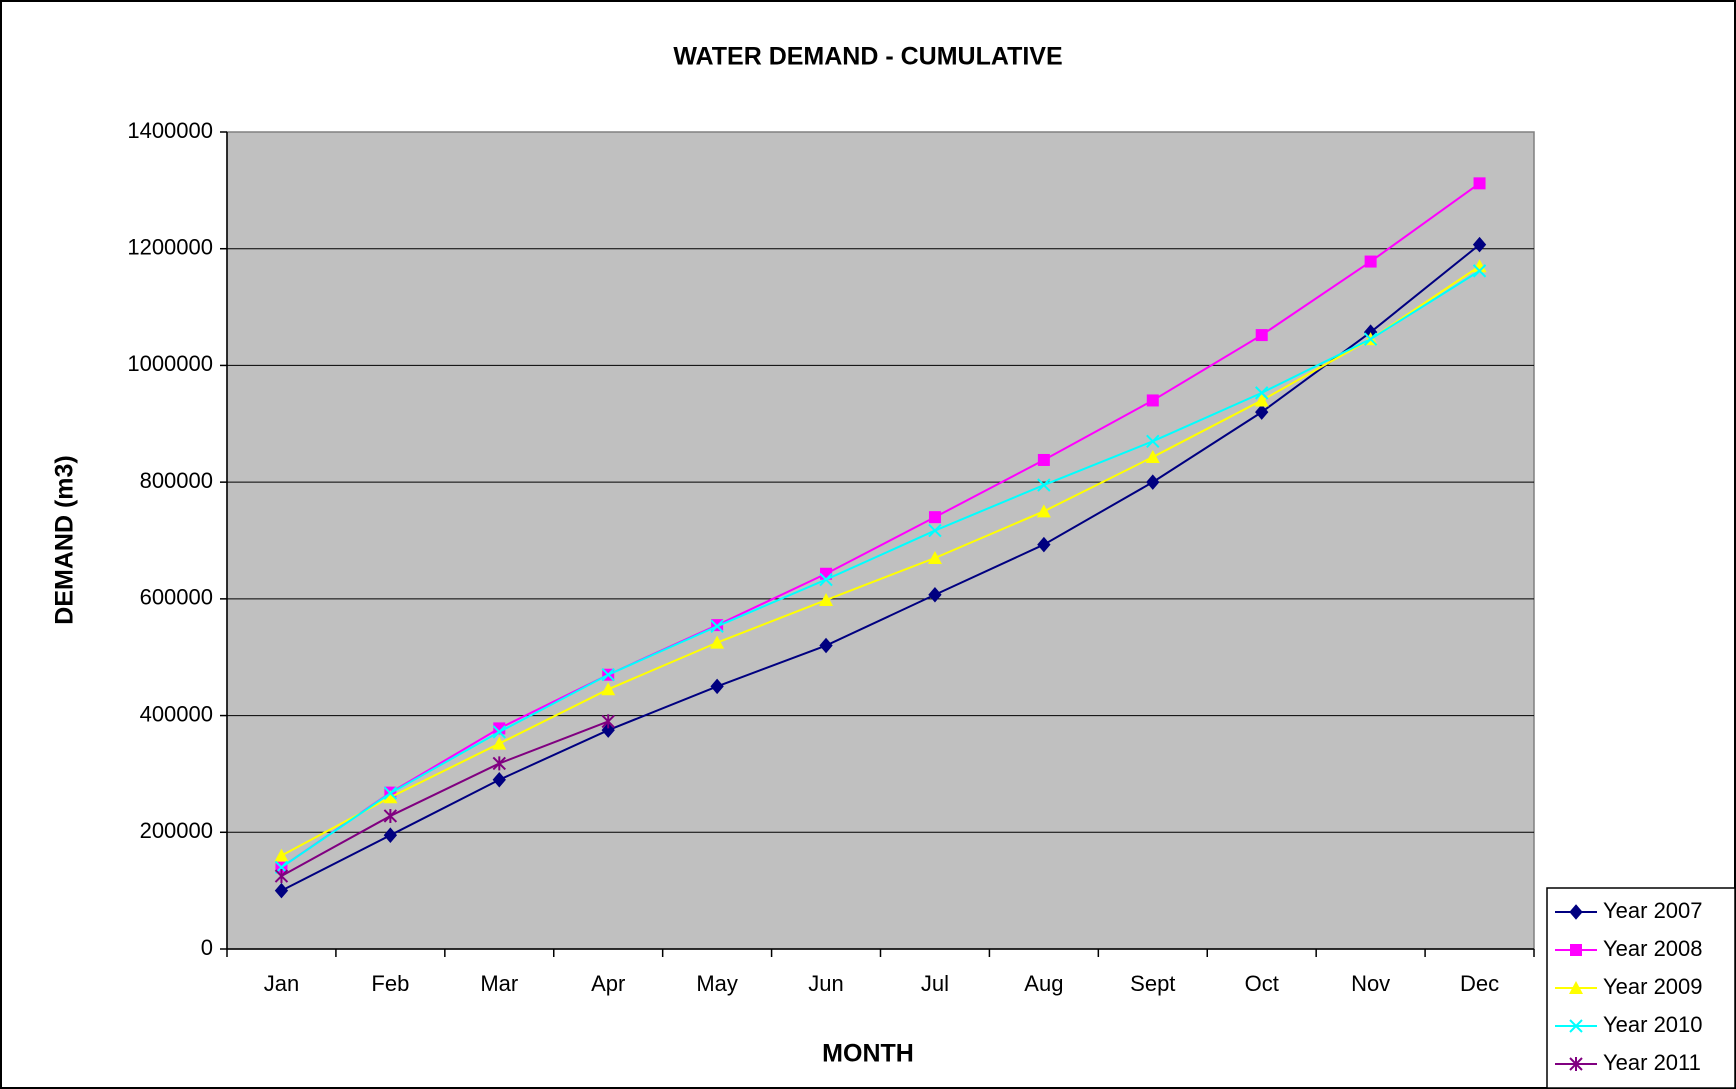 This screenshot has height=1089, width=1736. I want to click on x-tick-label: Nov, so click(1370, 983).